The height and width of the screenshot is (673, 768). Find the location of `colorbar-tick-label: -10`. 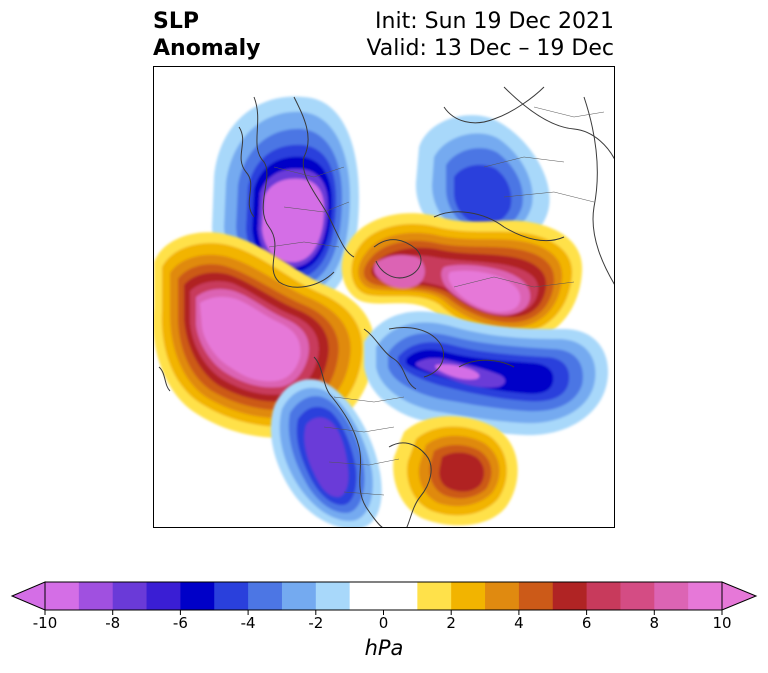

colorbar-tick-label: -10 is located at coordinates (45, 623).